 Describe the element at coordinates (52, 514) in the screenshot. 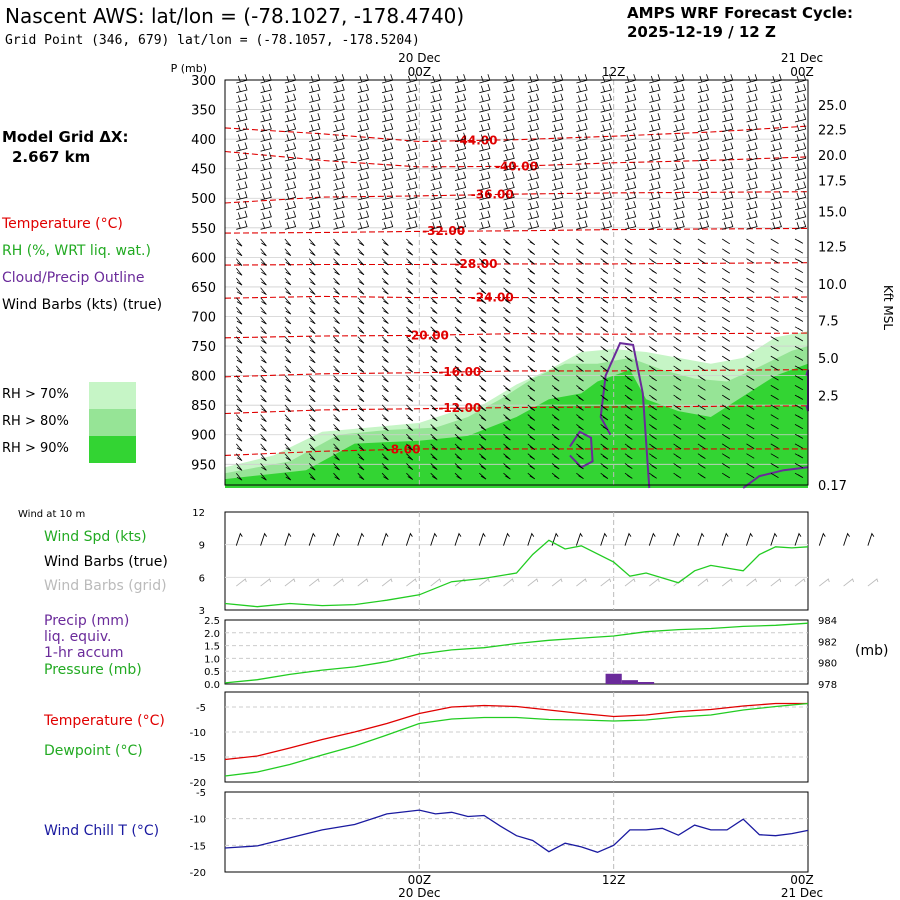

I see `wind-10m-label: Wind at 10 m` at that location.